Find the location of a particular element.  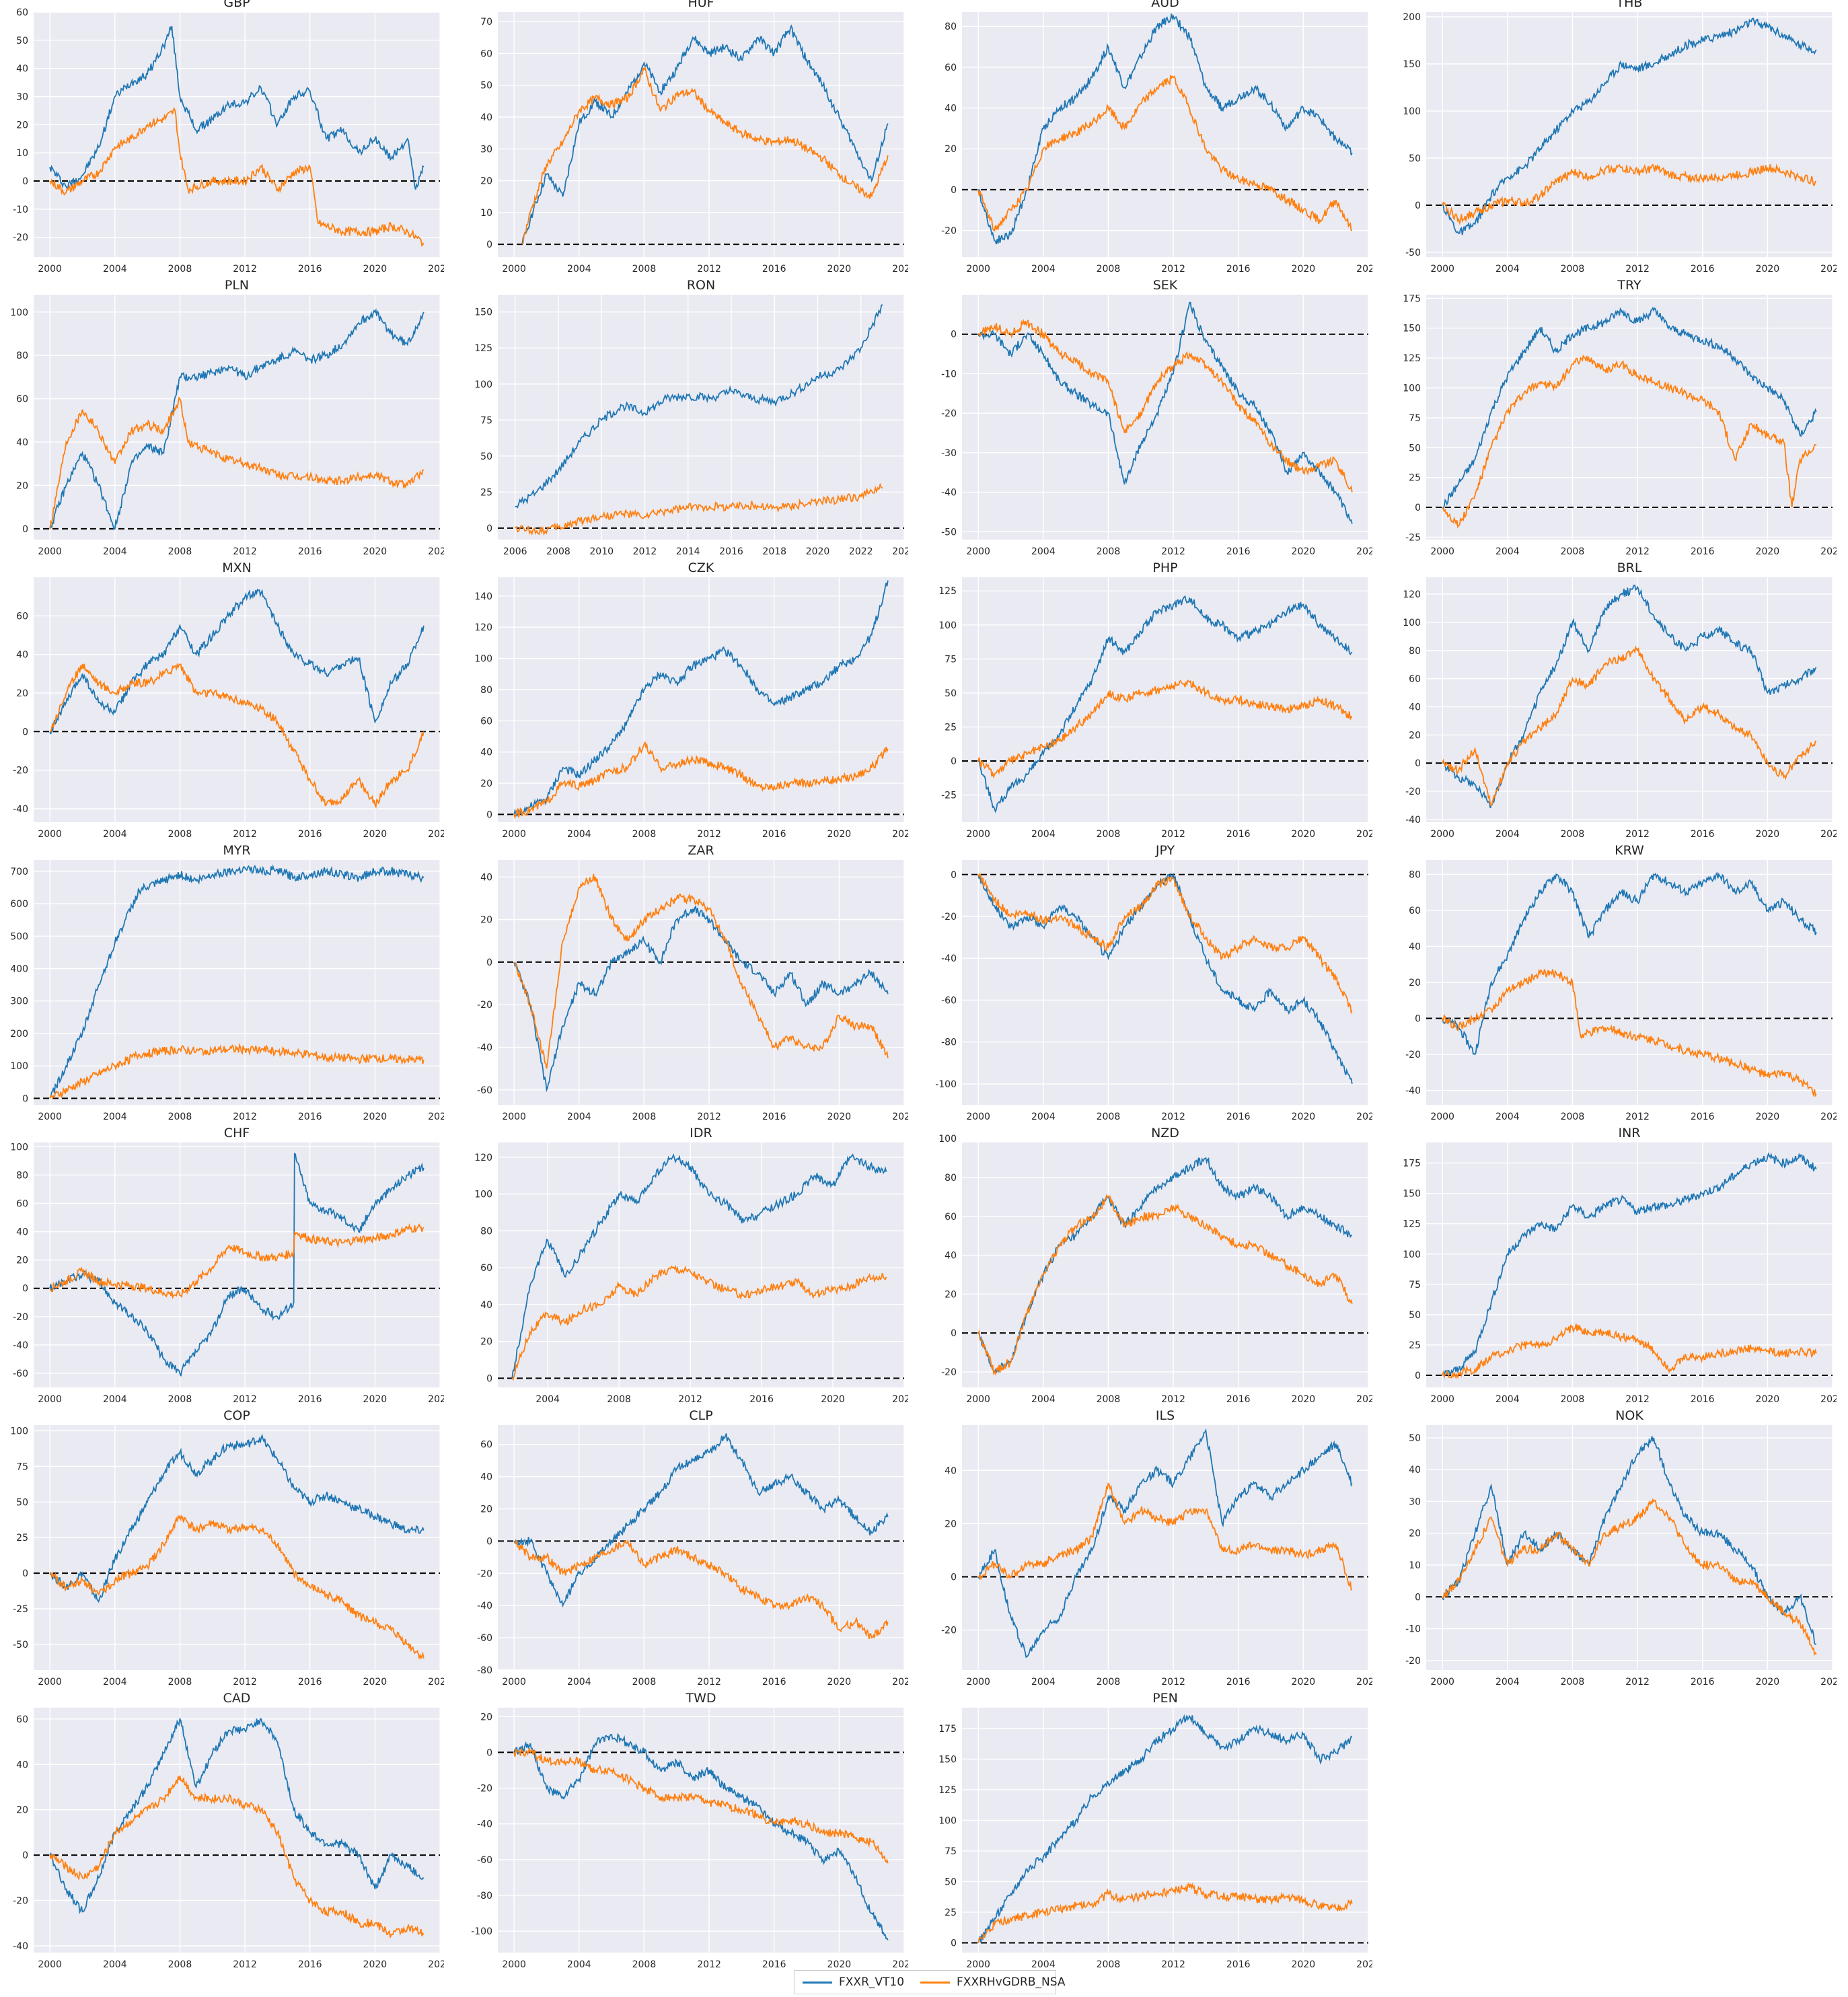

panel-title: THB is located at coordinates (1629, 5).